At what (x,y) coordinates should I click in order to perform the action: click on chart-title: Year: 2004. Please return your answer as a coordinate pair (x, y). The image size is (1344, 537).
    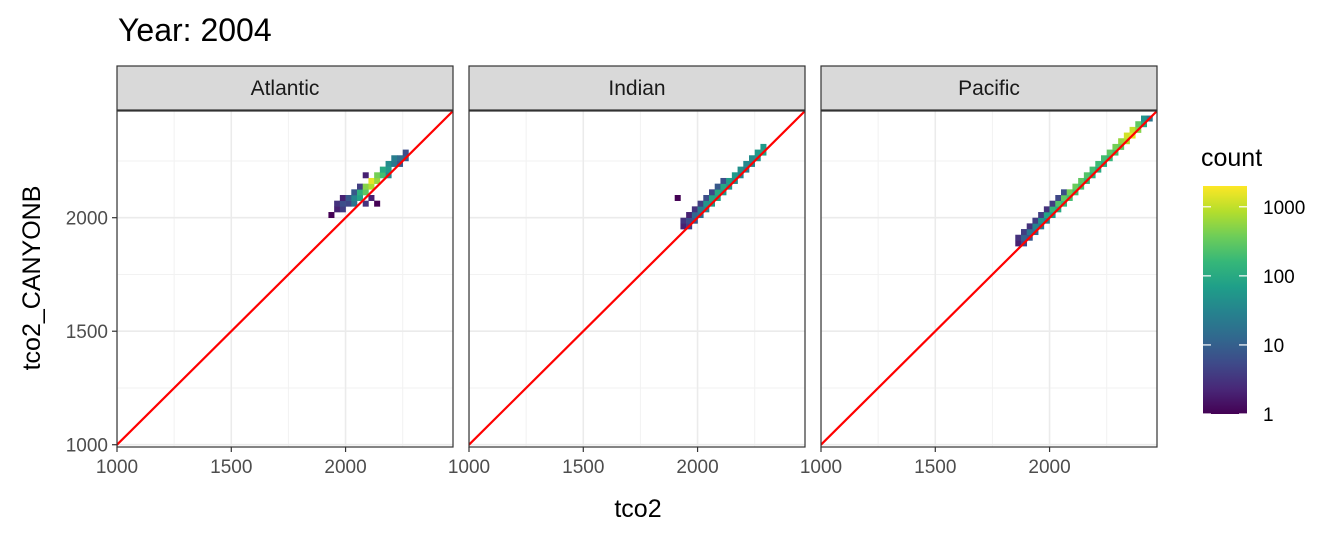
    Looking at the image, I should click on (195, 30).